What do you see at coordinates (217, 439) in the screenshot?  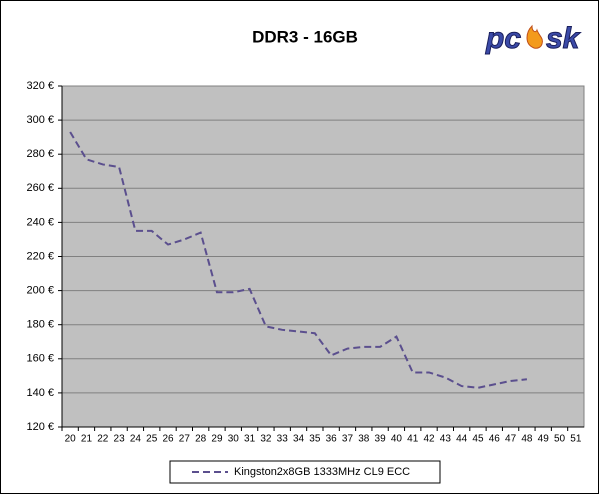 I see `x-tick-label: 29` at bounding box center [217, 439].